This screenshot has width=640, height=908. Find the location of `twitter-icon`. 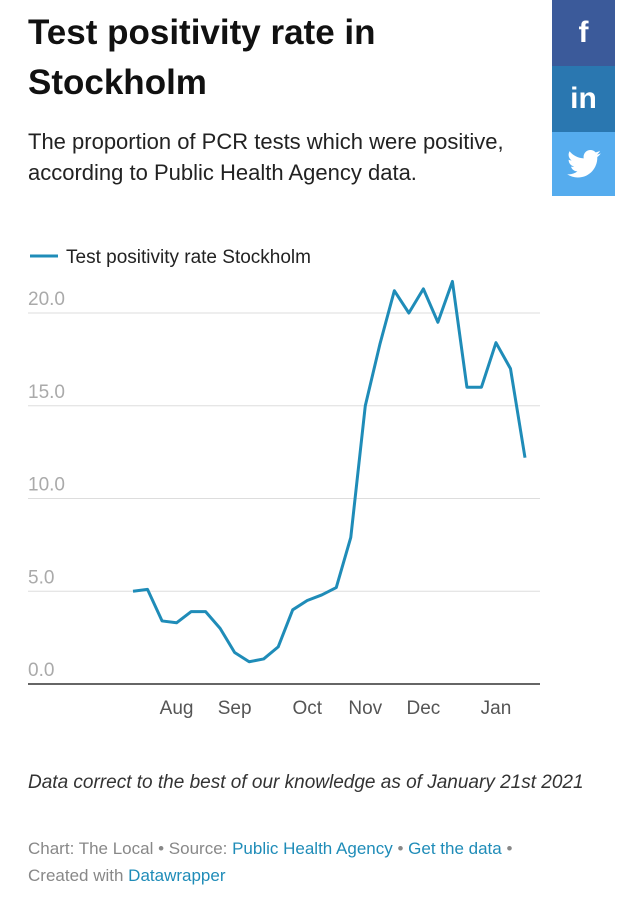

twitter-icon is located at coordinates (583, 164).